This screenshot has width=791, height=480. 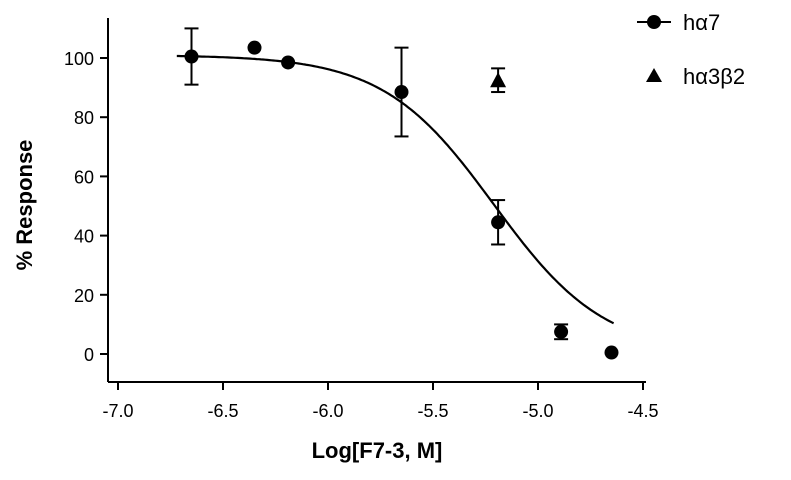 What do you see at coordinates (84, 118) in the screenshot?
I see `y-tick-label: 80` at bounding box center [84, 118].